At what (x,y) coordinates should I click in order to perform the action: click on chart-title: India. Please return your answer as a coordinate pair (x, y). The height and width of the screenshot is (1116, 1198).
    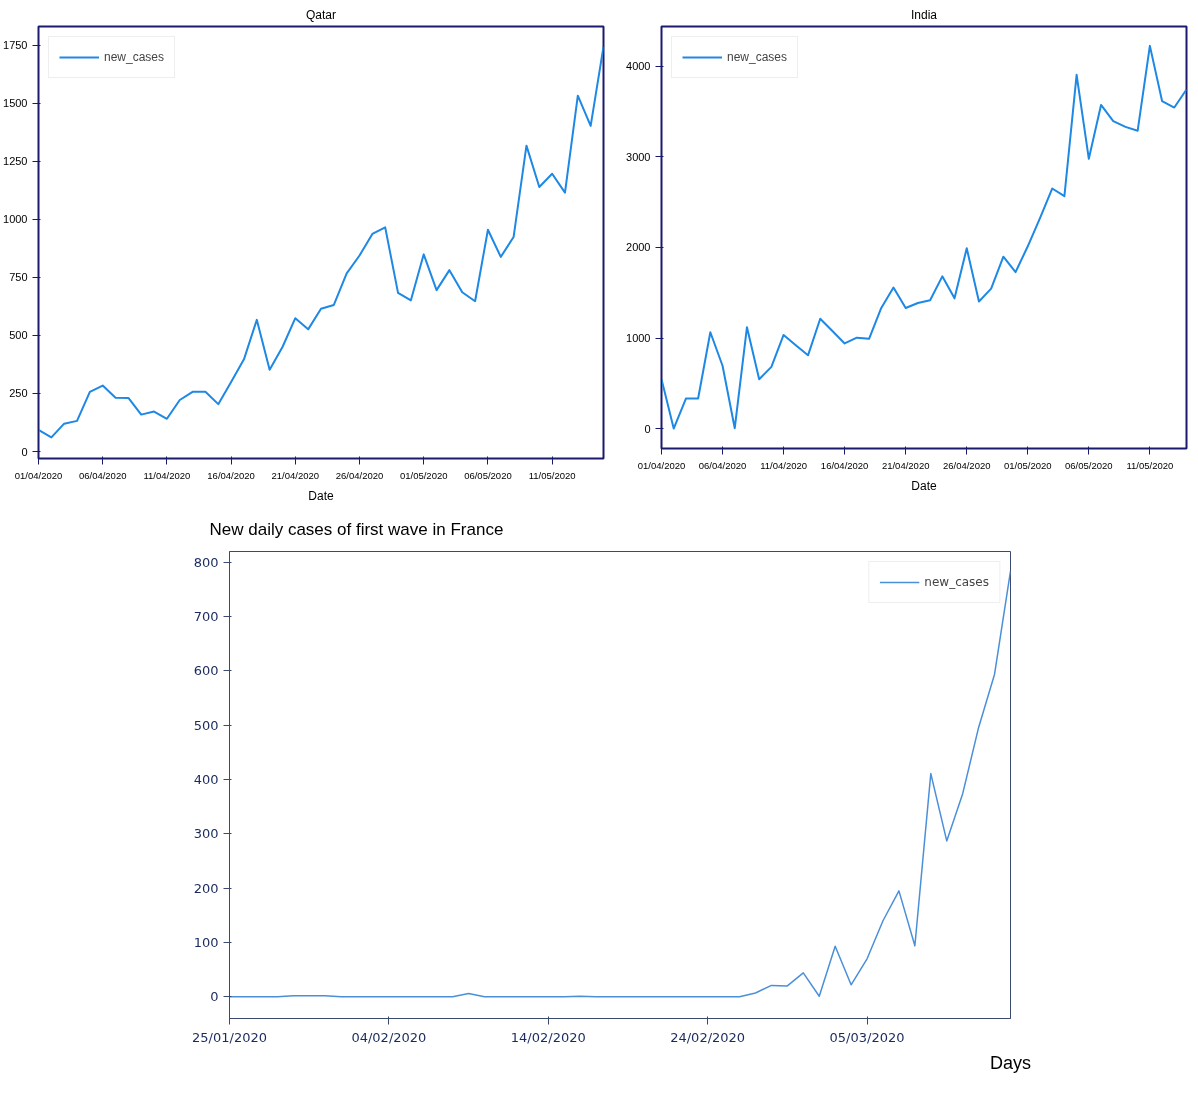
    Looking at the image, I should click on (924, 14).